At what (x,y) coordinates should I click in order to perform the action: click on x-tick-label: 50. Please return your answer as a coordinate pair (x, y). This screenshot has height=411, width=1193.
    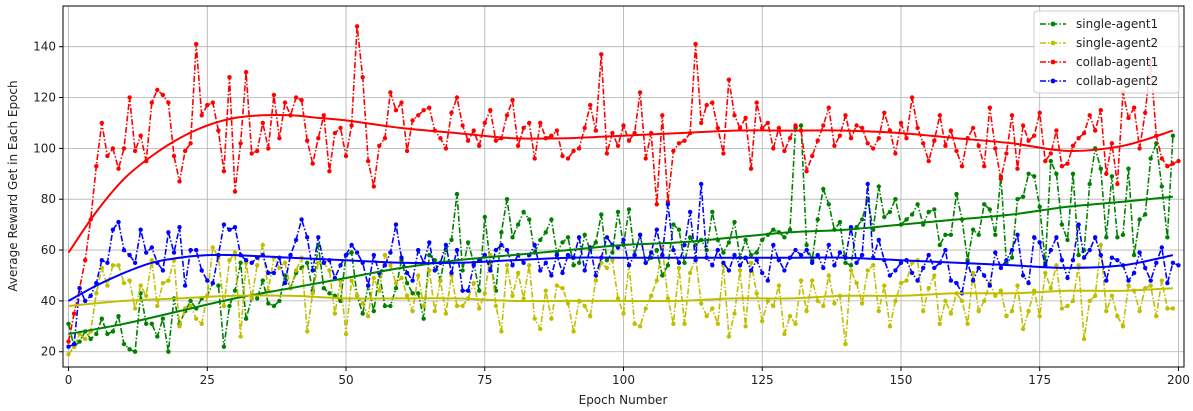
    Looking at the image, I should click on (345, 380).